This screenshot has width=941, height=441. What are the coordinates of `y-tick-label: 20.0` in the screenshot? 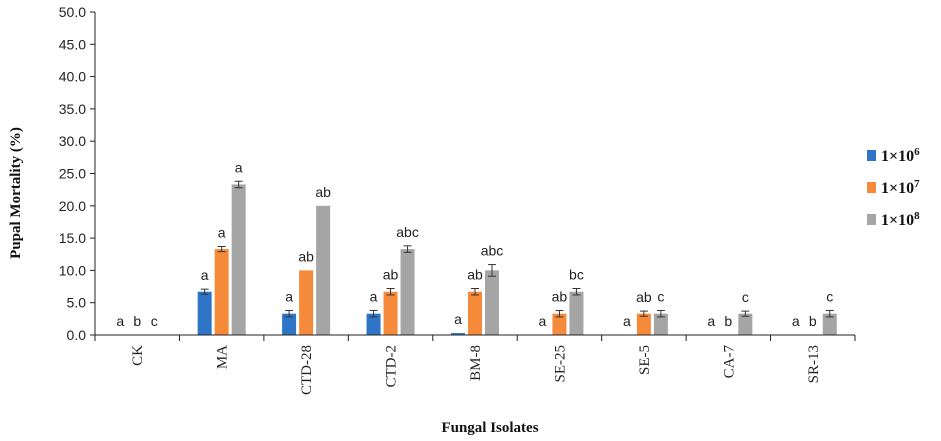 It's located at (72, 206).